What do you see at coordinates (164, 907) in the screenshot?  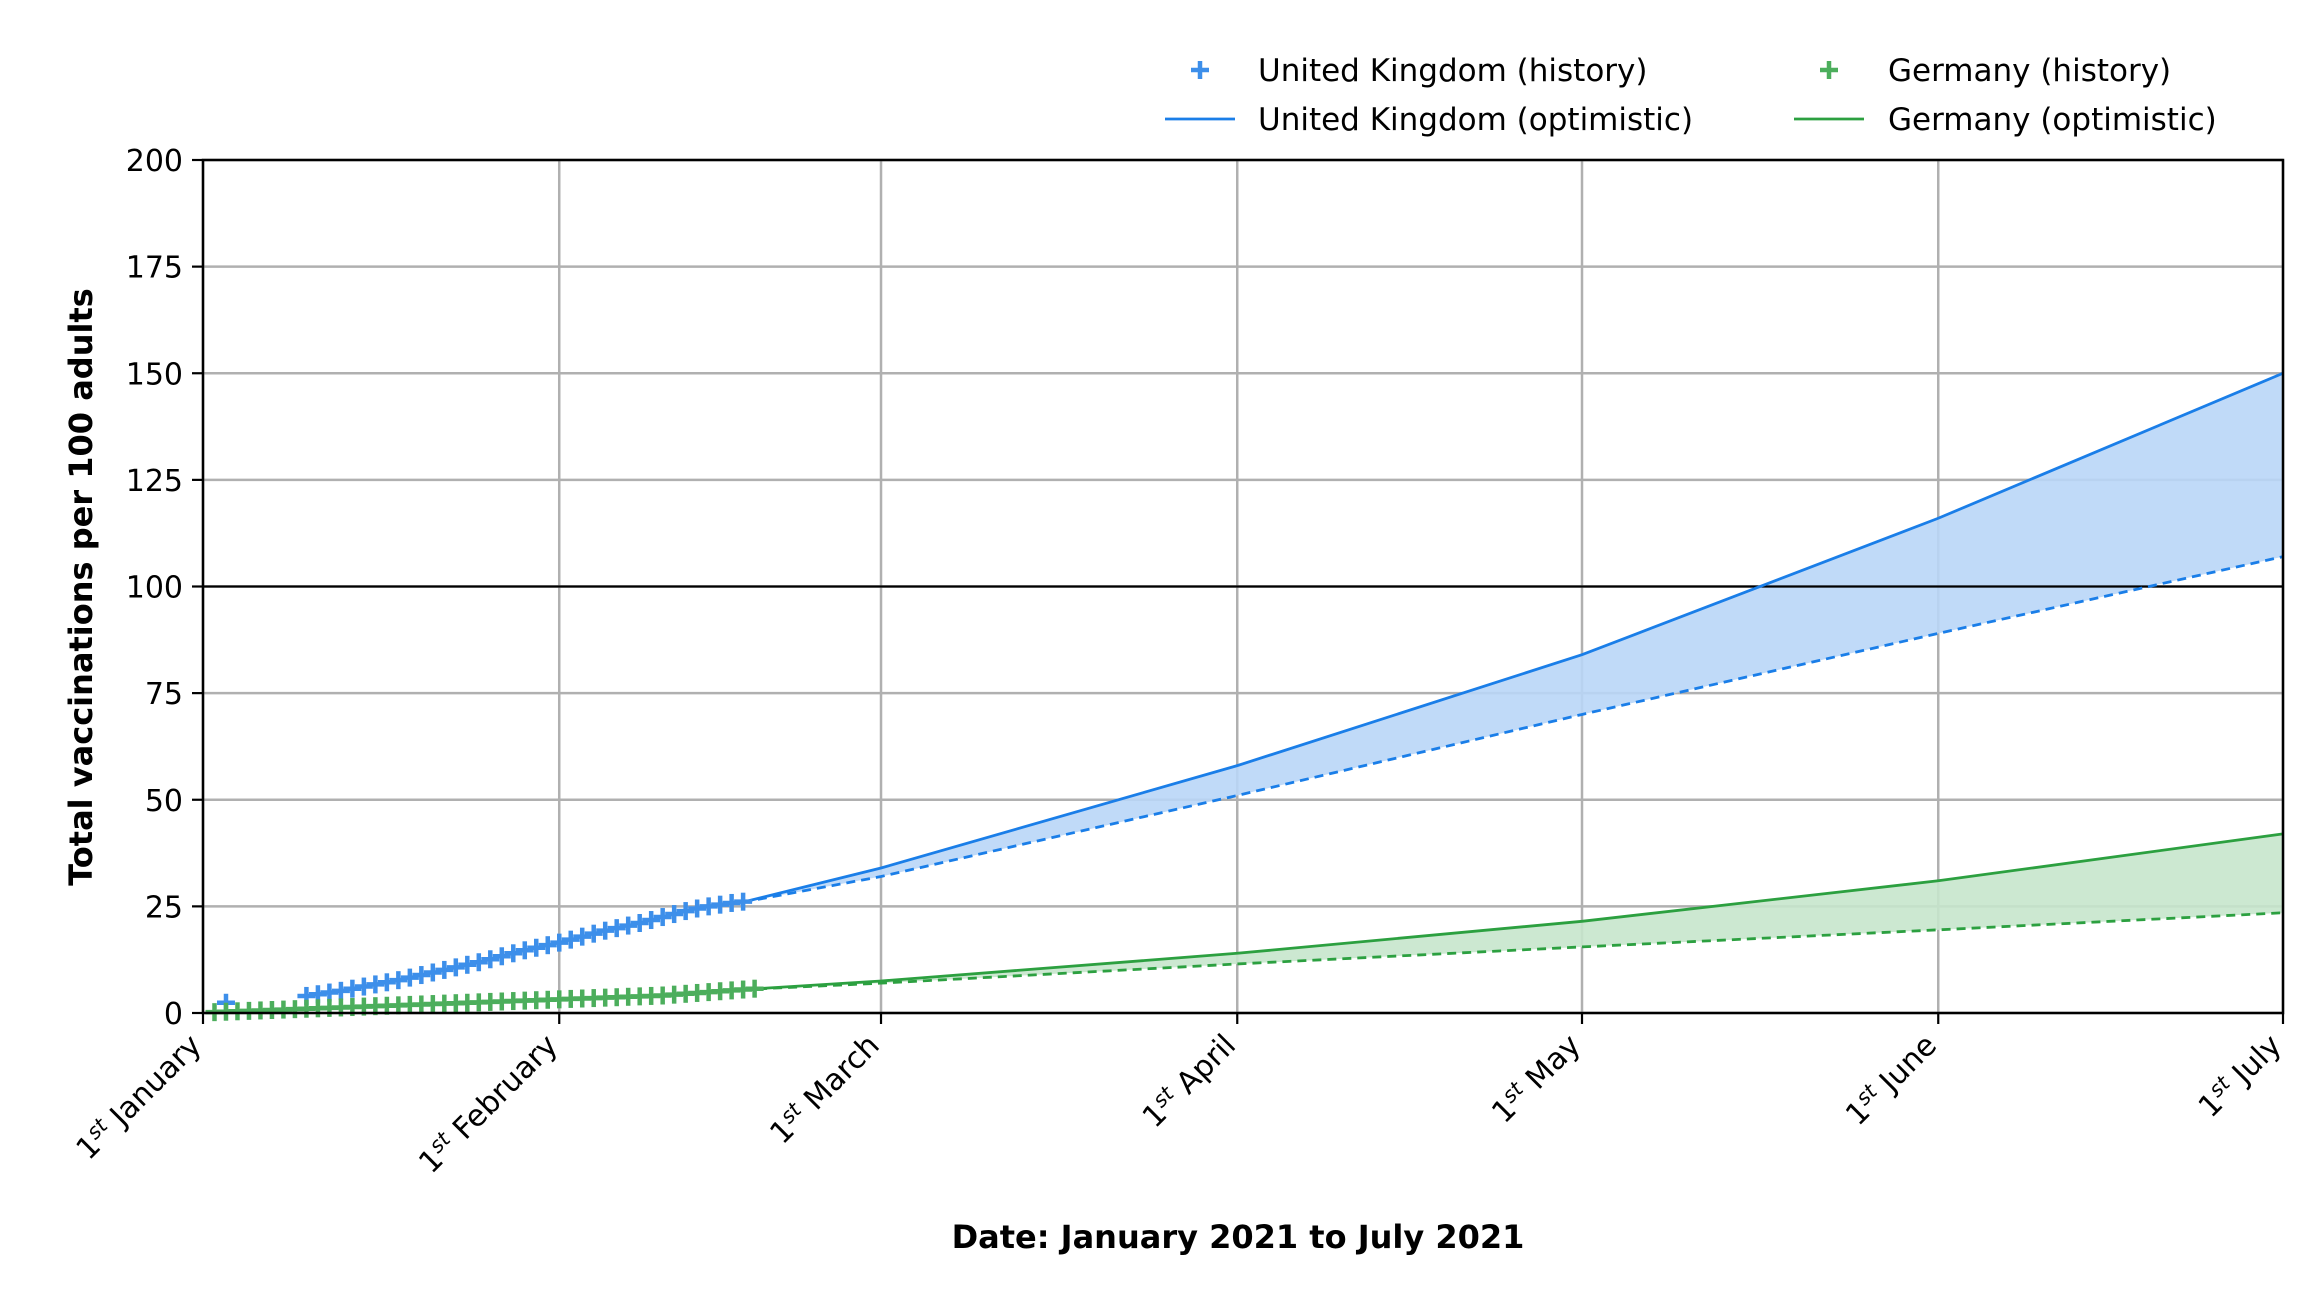 I see `y-tick-label: 25` at bounding box center [164, 907].